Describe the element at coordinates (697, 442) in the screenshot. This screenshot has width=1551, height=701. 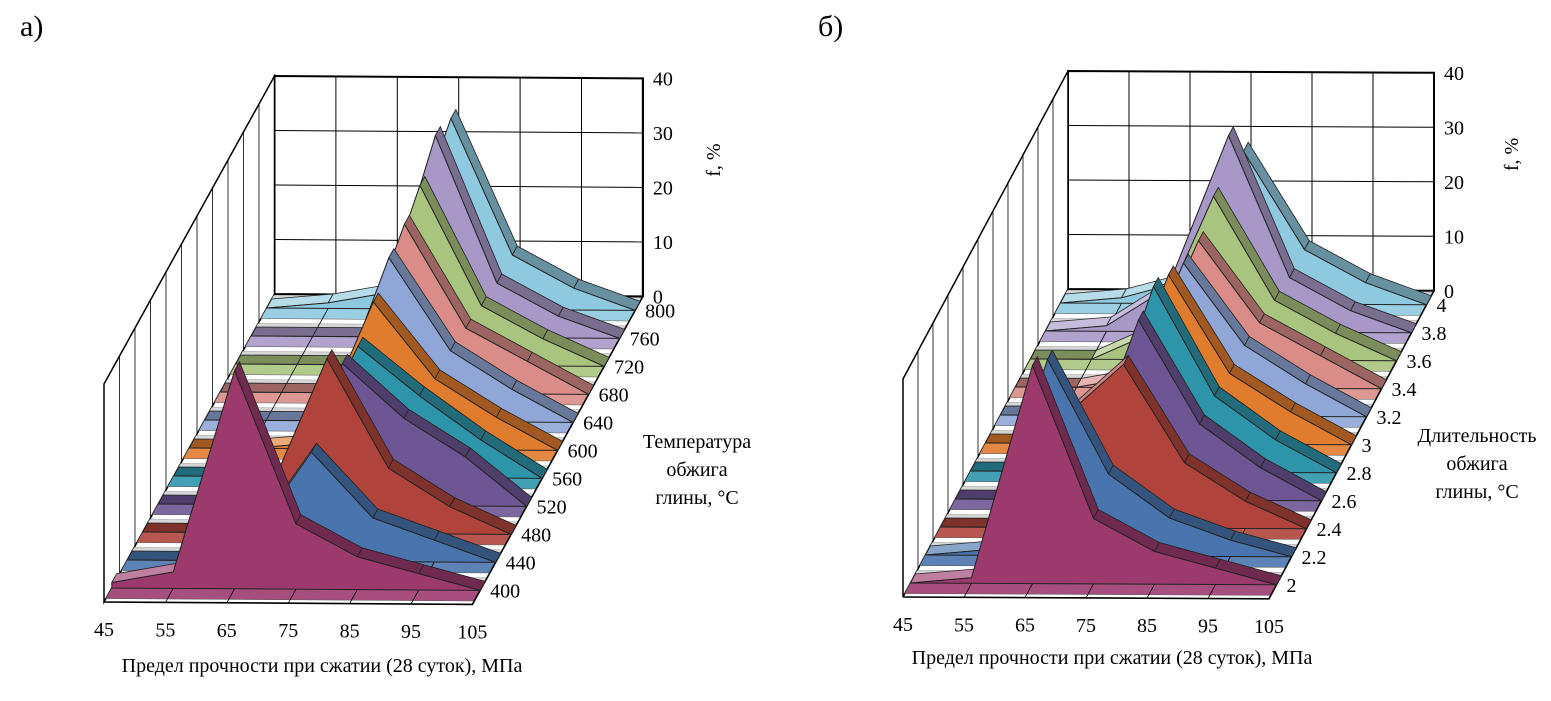
I see `depth-axis-title: Температура` at that location.